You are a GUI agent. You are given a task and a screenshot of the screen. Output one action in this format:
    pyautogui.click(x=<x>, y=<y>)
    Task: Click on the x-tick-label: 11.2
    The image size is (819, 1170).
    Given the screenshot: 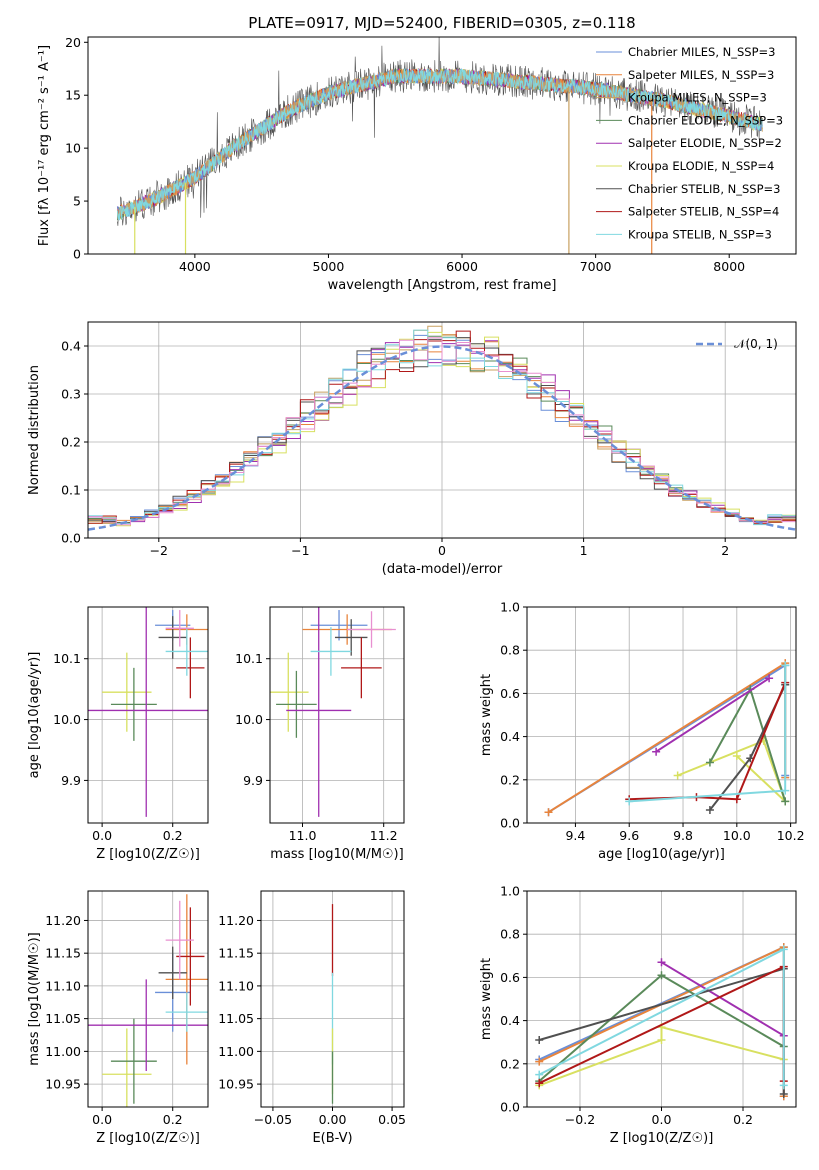 What is the action you would take?
    pyautogui.click(x=384, y=835)
    